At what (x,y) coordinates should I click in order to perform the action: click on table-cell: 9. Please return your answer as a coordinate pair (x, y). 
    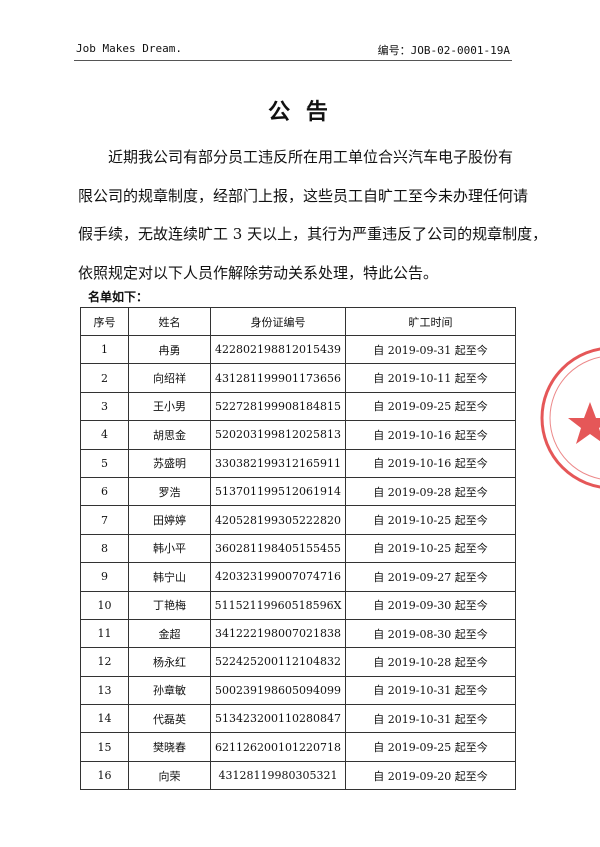
    Looking at the image, I should click on (104, 577).